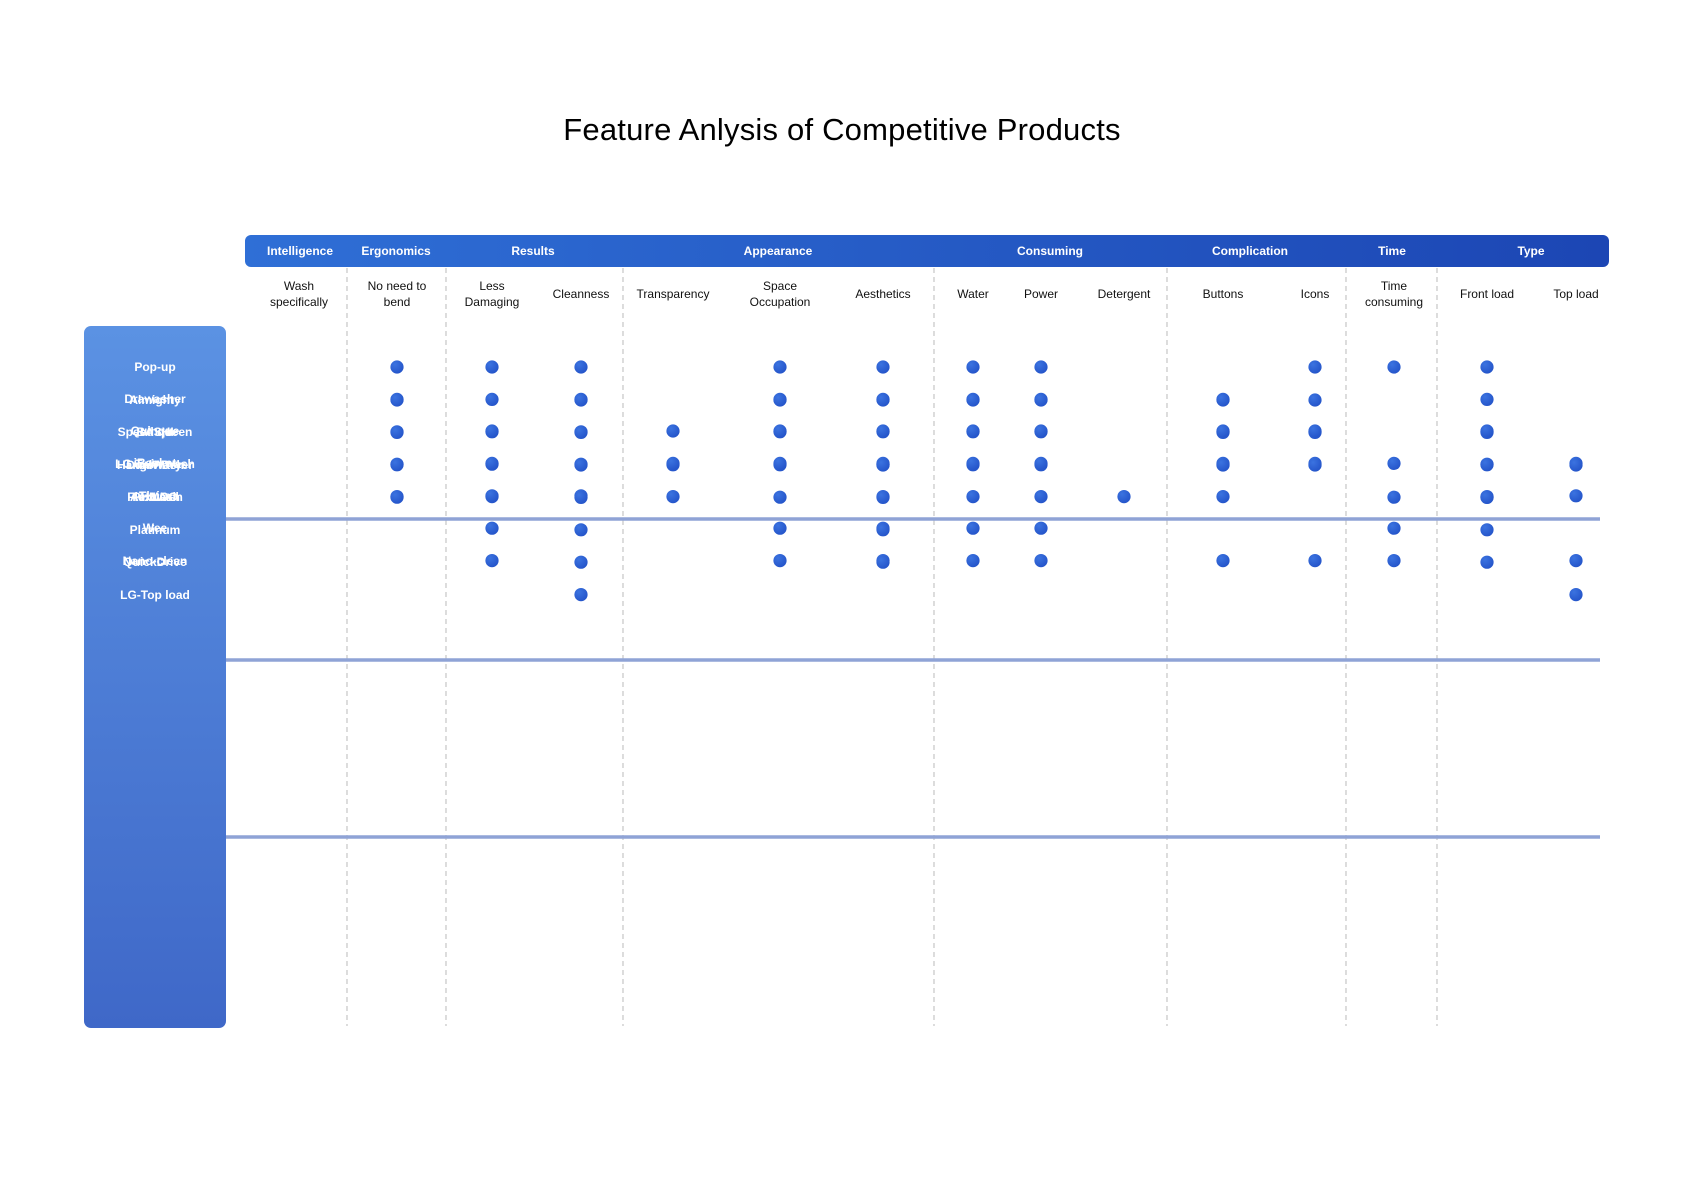  What do you see at coordinates (1394, 286) in the screenshot?
I see `column-label-line: Time` at bounding box center [1394, 286].